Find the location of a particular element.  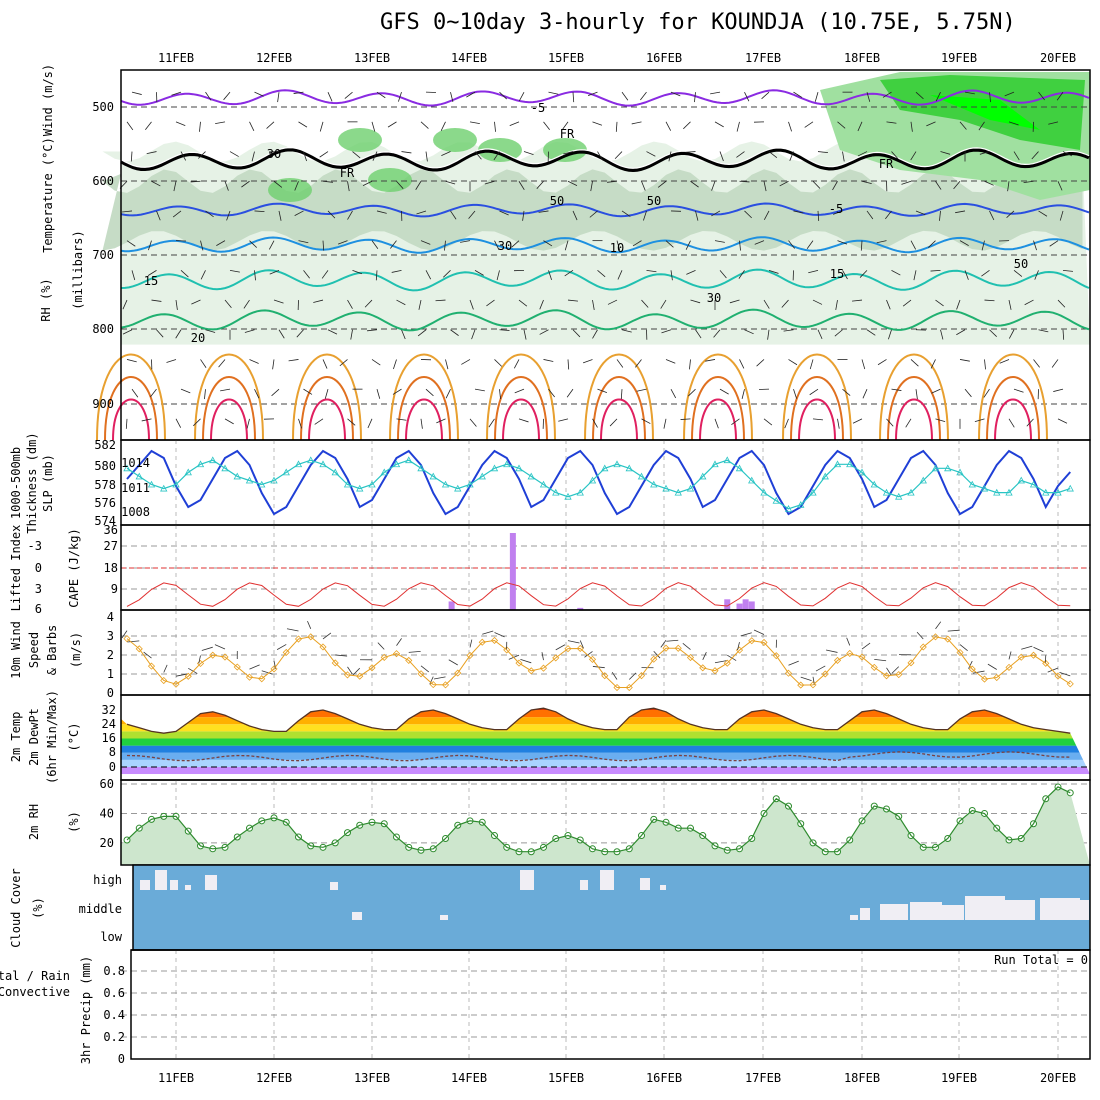

contour-label: FR is located at coordinates (347, 173).